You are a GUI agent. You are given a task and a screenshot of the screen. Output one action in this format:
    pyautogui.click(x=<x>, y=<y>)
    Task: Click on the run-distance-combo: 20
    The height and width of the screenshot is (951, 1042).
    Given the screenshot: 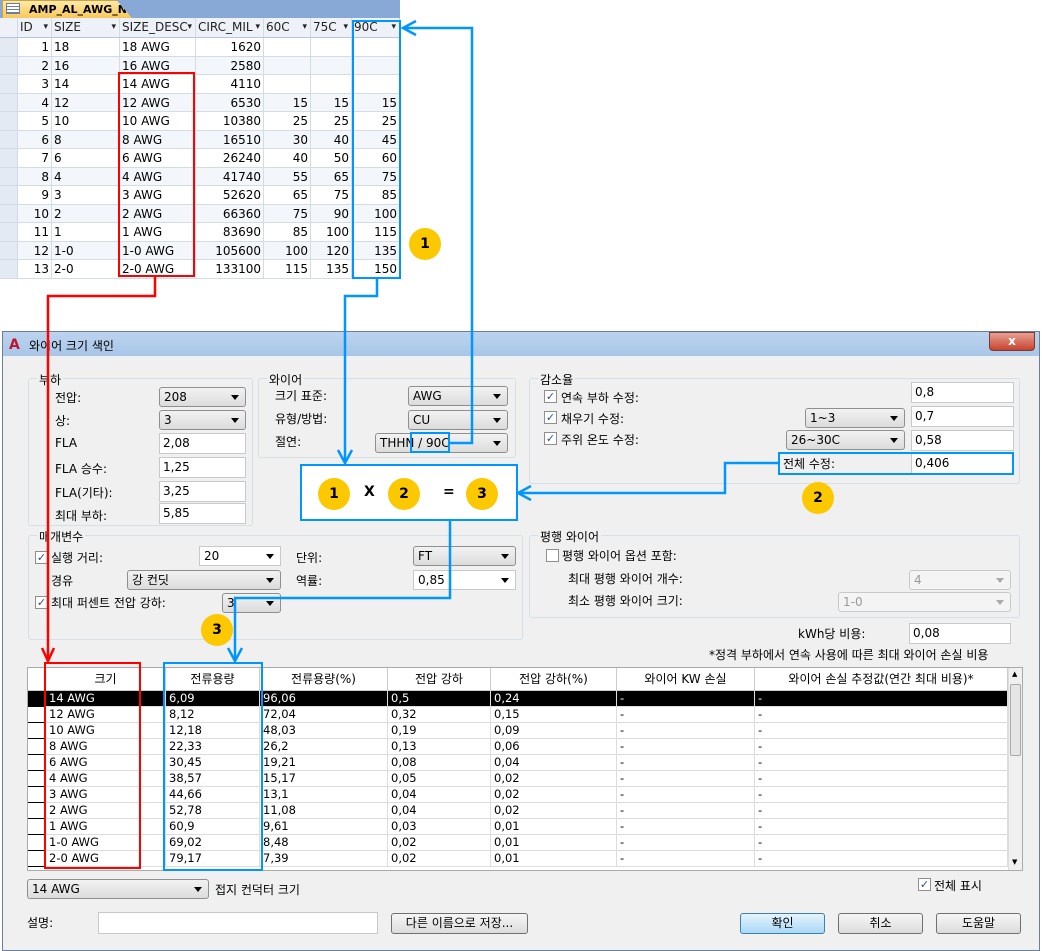 What is the action you would take?
    pyautogui.click(x=240, y=556)
    